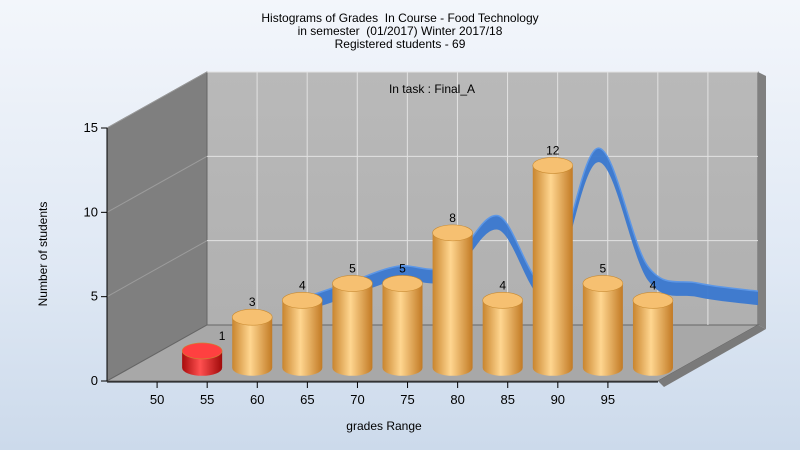 The width and height of the screenshot is (800, 450). Describe the element at coordinates (91, 211) in the screenshot. I see `y-tick-label: 10` at that location.